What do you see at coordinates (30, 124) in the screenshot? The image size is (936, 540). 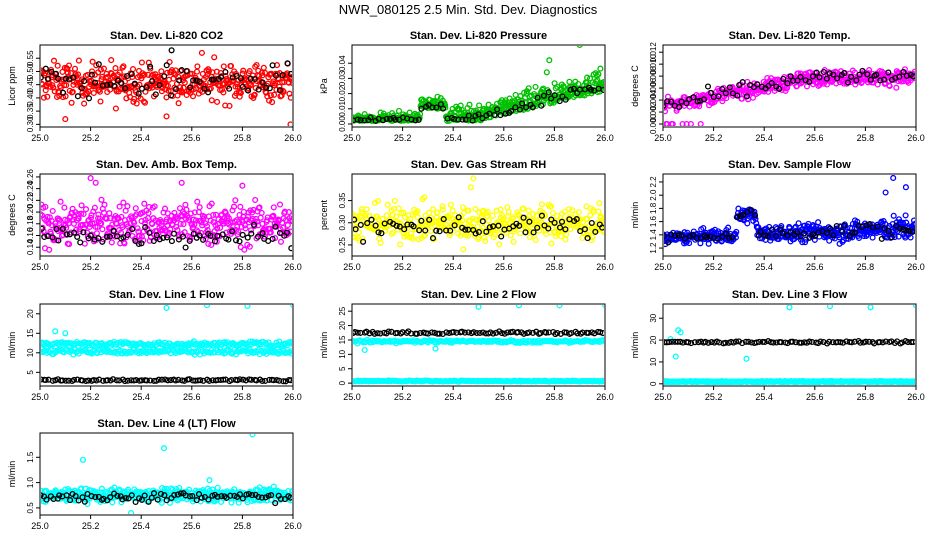 I see `y-tick-label: 0.30` at bounding box center [30, 124].